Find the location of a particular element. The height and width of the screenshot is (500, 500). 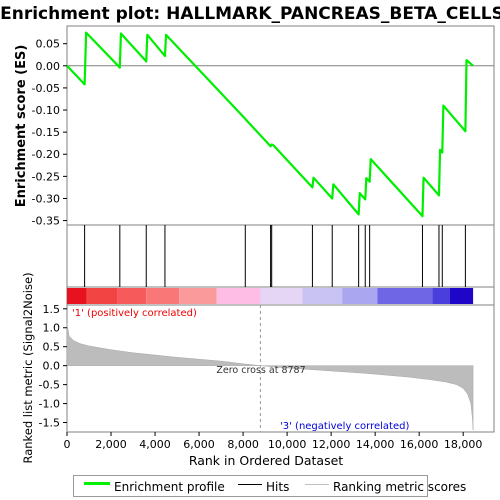

negative-correlated-label: '3' (negatively correlated) is located at coordinates (344, 426).